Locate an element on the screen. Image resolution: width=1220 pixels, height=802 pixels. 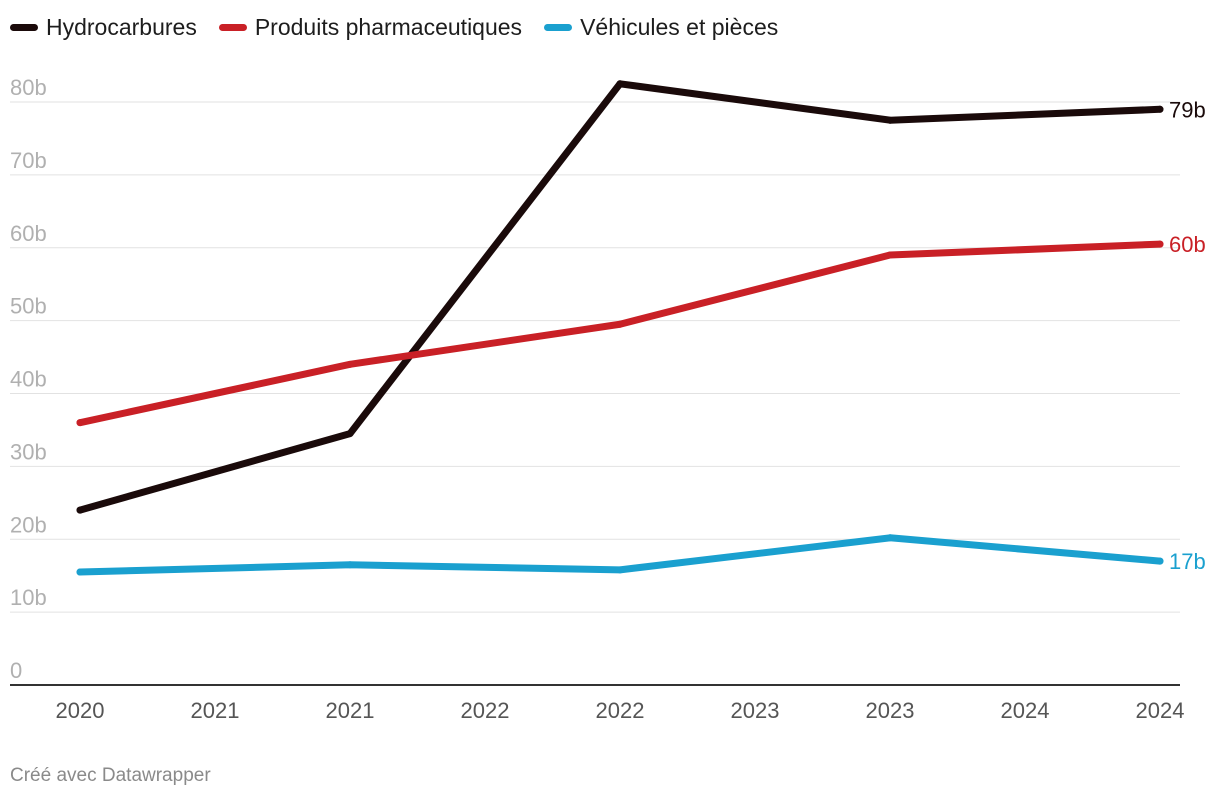
y-tick-label: 20b is located at coordinates (28, 524).